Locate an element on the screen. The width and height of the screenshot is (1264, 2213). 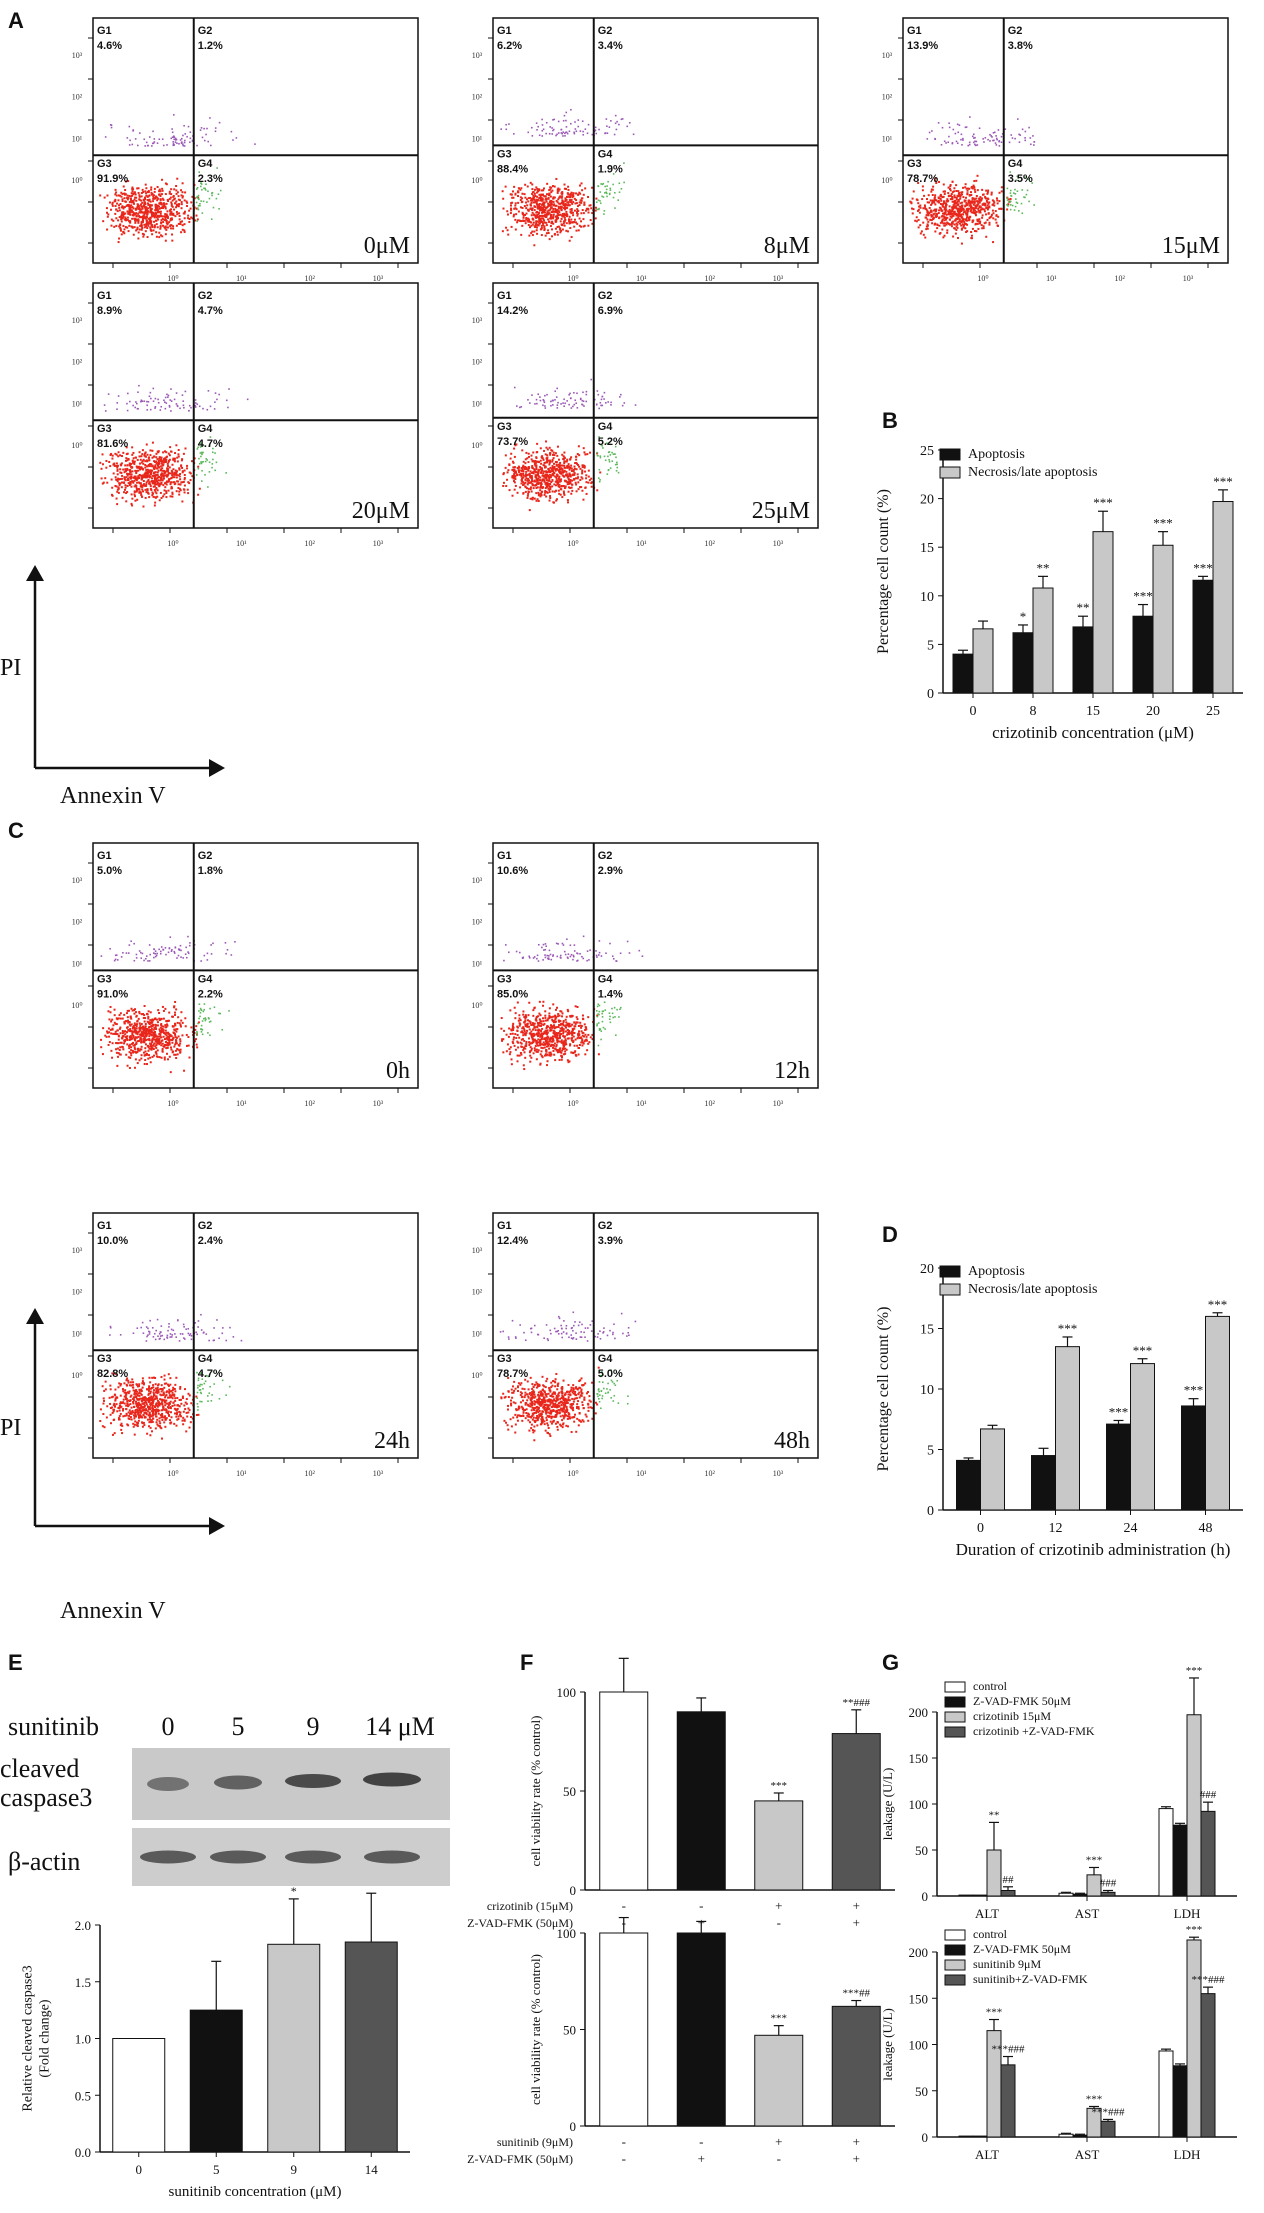
x-tick-label: 10⁰ is located at coordinates (572, 543).